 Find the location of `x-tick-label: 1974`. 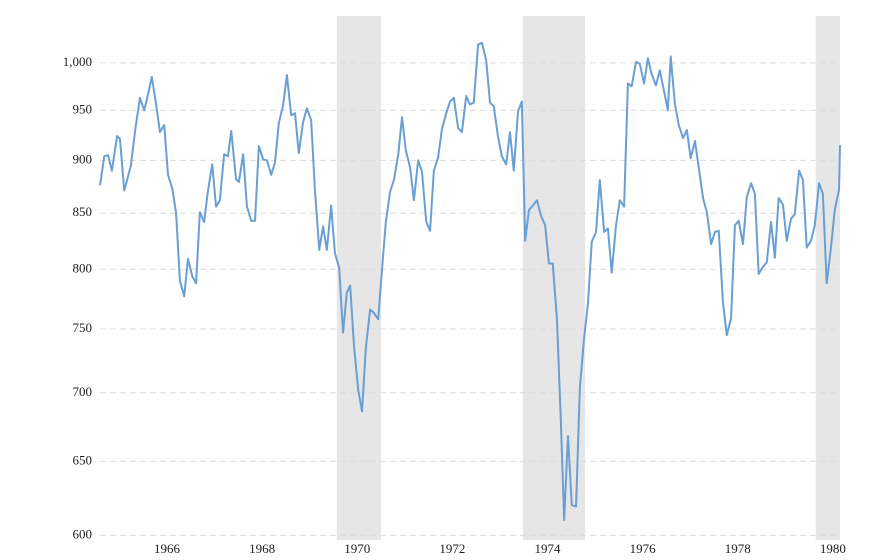

x-tick-label: 1974 is located at coordinates (548, 548).